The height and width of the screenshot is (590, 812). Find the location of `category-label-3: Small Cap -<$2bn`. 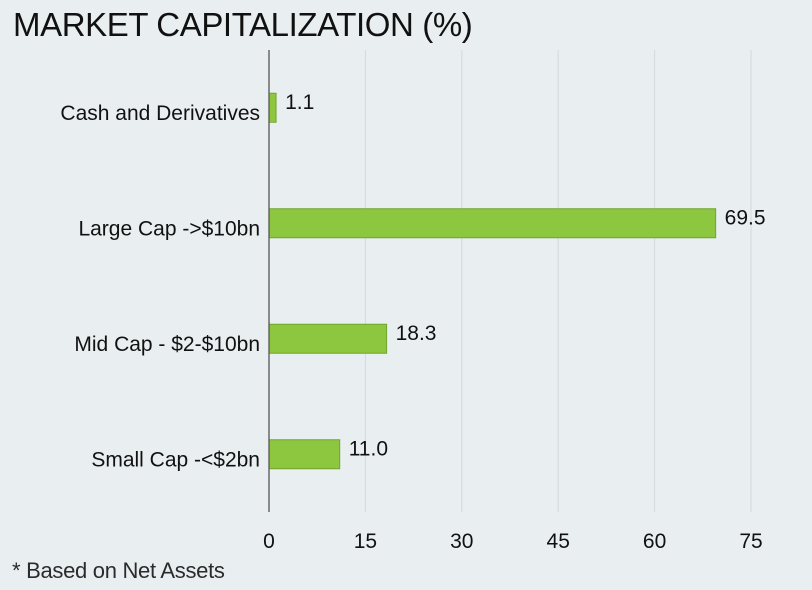

category-label-3: Small Cap -<$2bn is located at coordinates (175, 459).